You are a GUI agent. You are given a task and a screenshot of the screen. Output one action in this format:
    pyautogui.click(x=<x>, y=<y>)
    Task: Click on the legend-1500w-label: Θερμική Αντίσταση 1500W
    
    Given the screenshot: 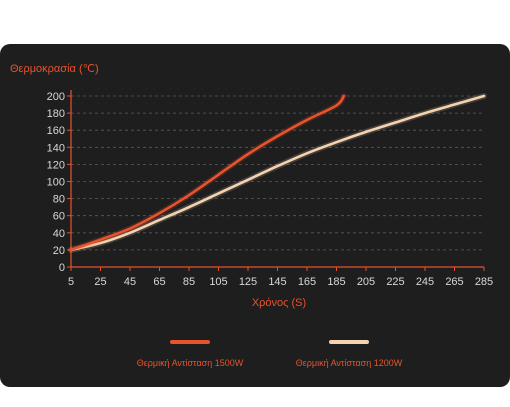 What is the action you would take?
    pyautogui.click(x=190, y=363)
    